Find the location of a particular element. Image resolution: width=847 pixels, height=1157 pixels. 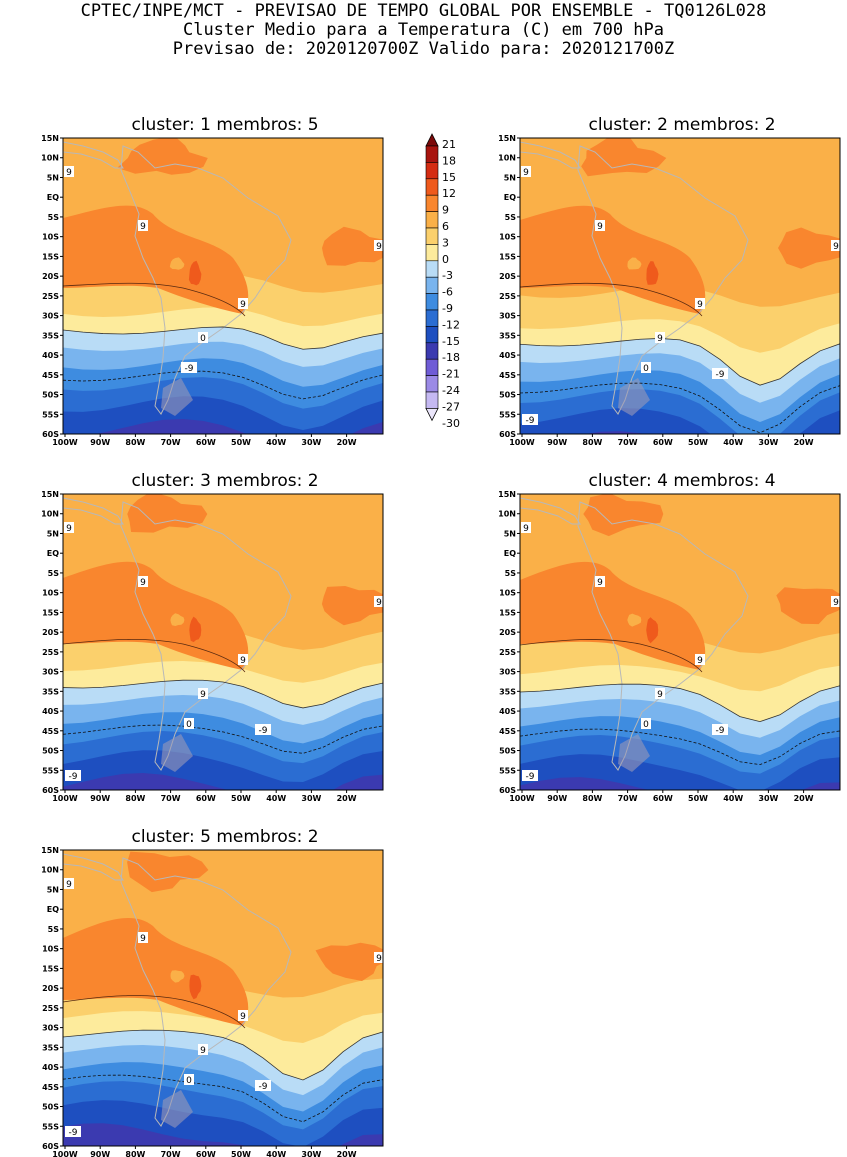

shade-cold-band is located at coordinates (223, 781).